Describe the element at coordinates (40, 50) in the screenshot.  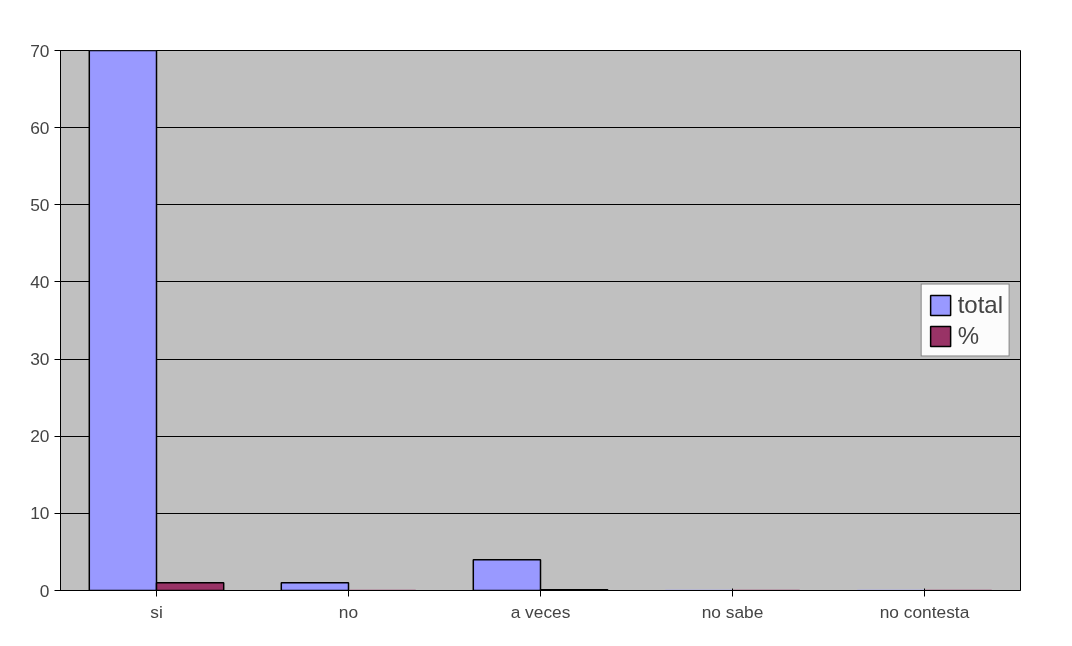
I see `y-tick-label: 70` at that location.